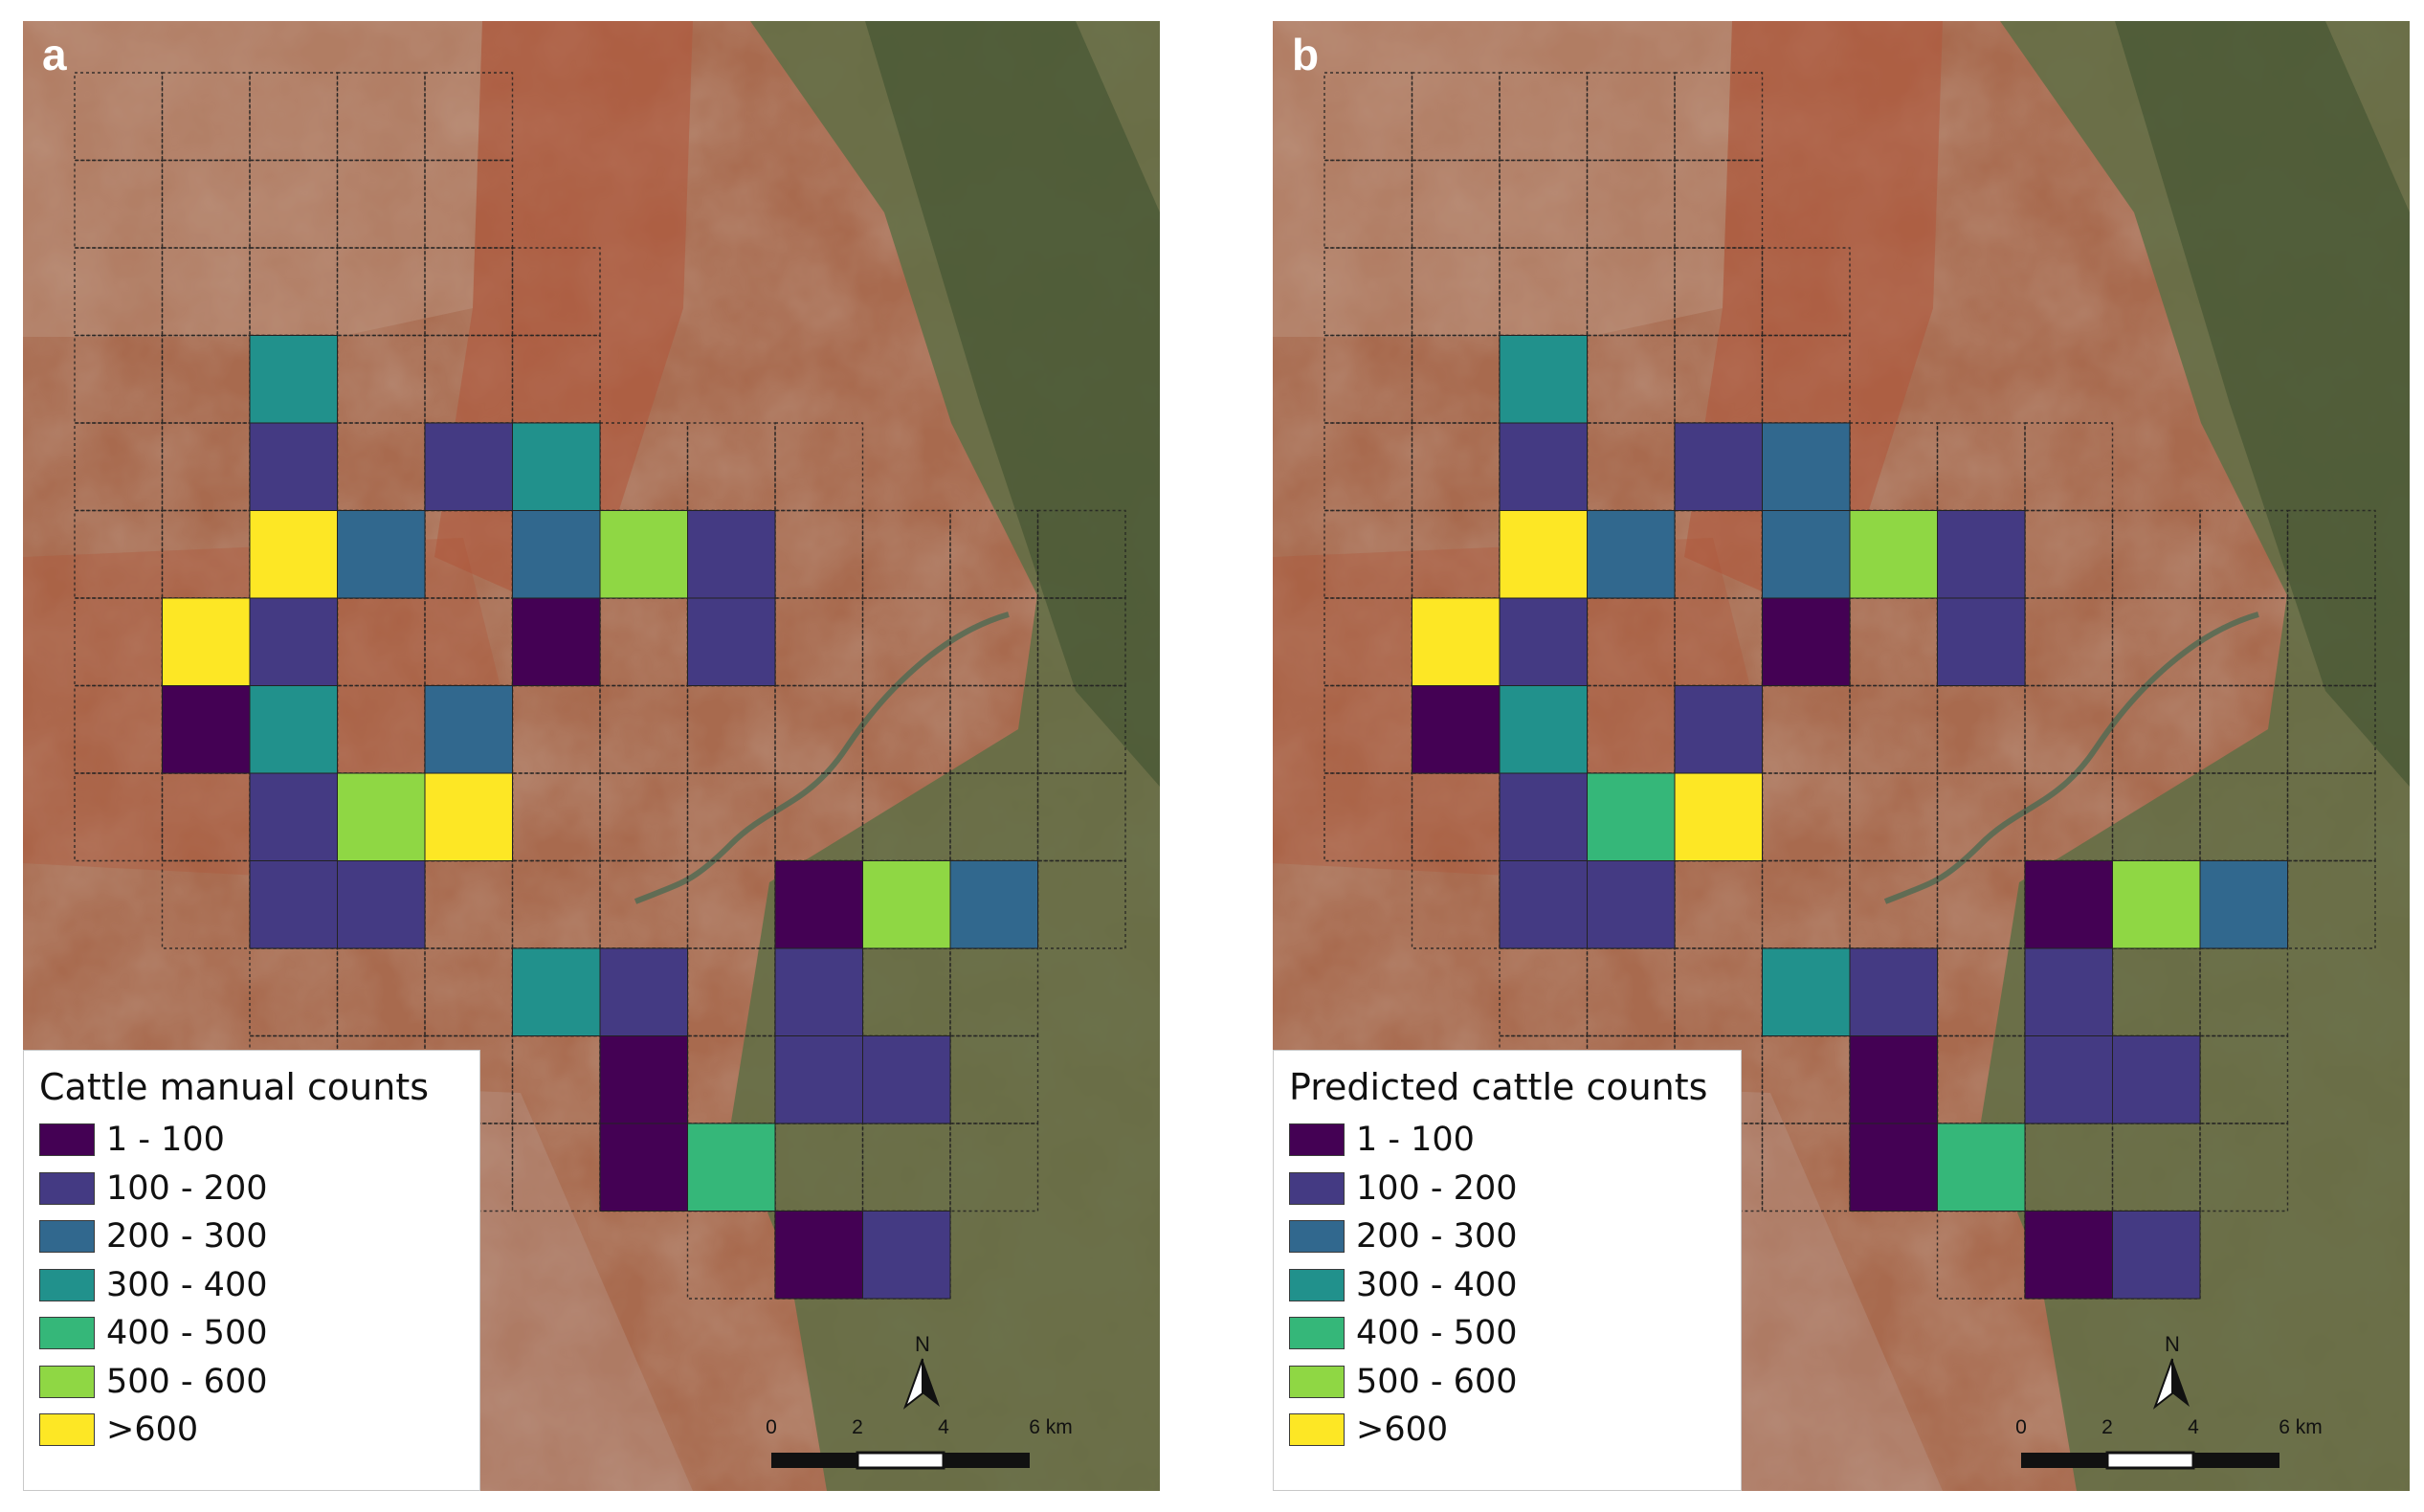 The image size is (2424, 1512). What do you see at coordinates (54, 54) in the screenshot?
I see `panel-letter-a: a` at bounding box center [54, 54].